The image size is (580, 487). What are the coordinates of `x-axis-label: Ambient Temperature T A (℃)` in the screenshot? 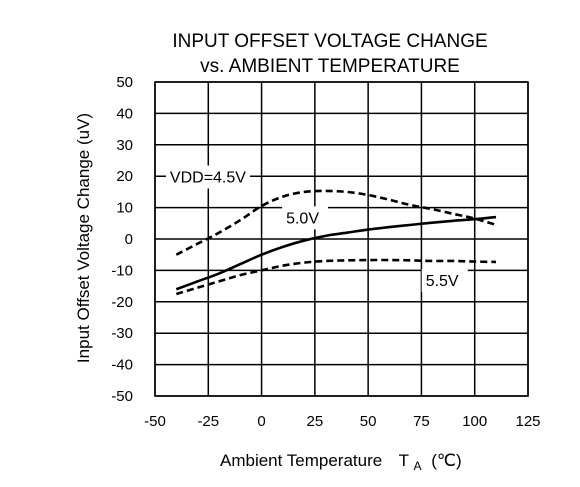 It's located at (341, 462).